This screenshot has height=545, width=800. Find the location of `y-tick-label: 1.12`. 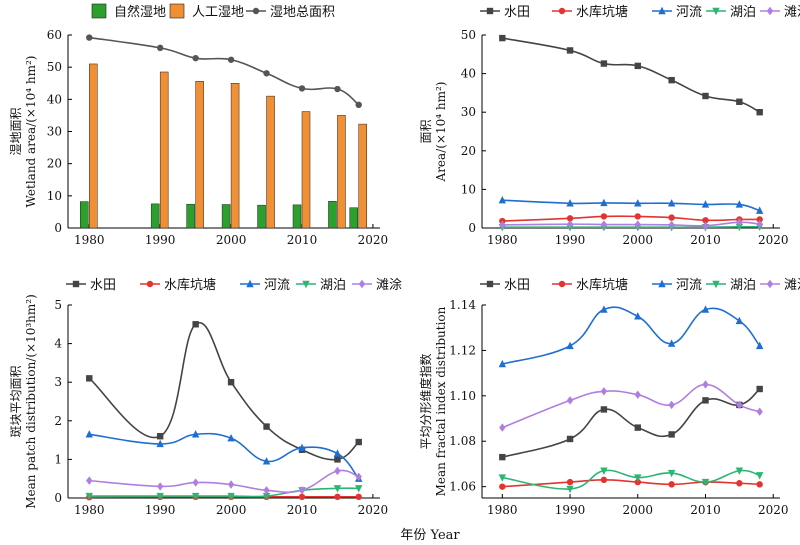

y-tick-label: 1.12 is located at coordinates (462, 350).